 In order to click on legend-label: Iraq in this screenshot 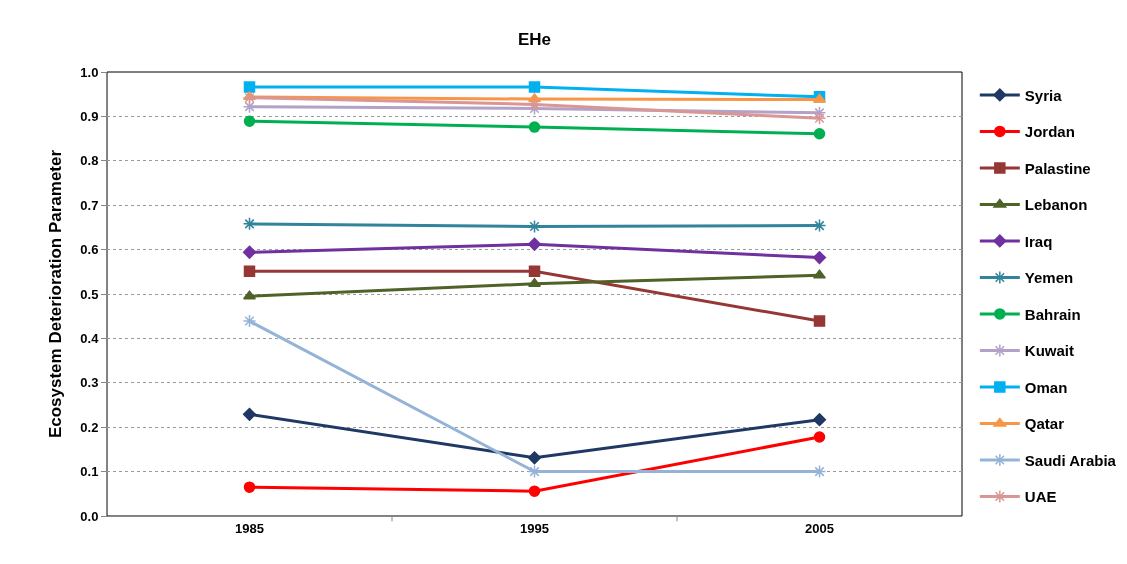, I will do `click(1038, 241)`.